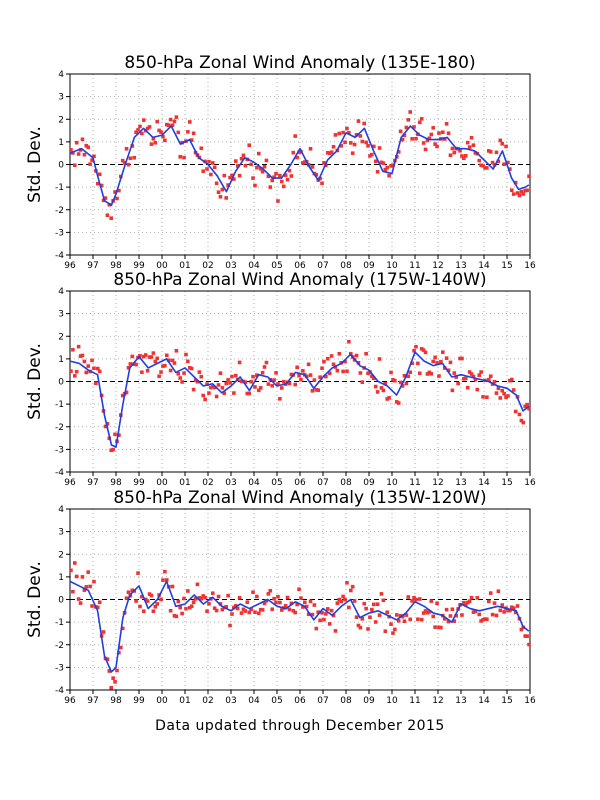 Image resolution: width=600 pixels, height=800 pixels. I want to click on y-tick-label: 1, so click(61, 143).